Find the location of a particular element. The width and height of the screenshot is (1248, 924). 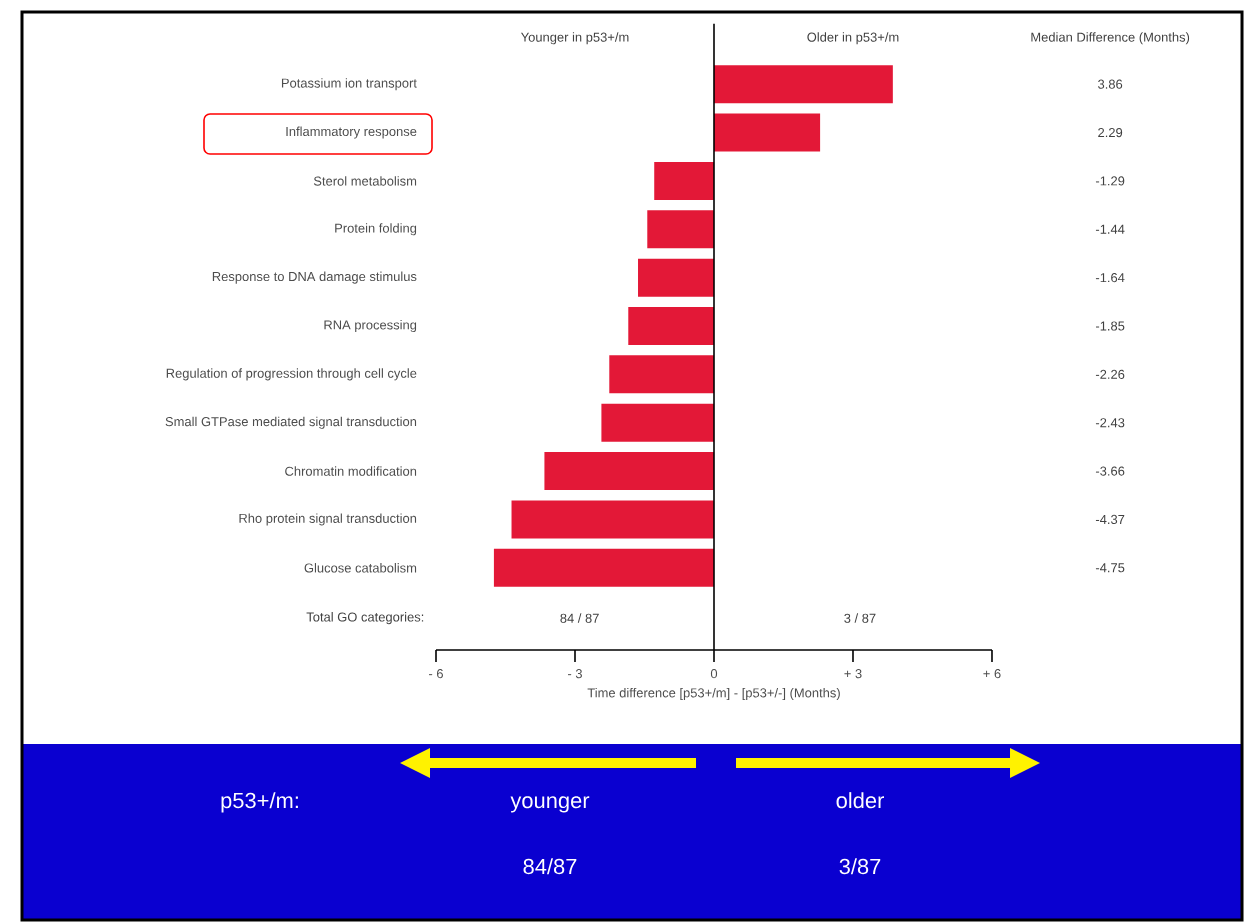

text: 3/87 is located at coordinates (860, 866).